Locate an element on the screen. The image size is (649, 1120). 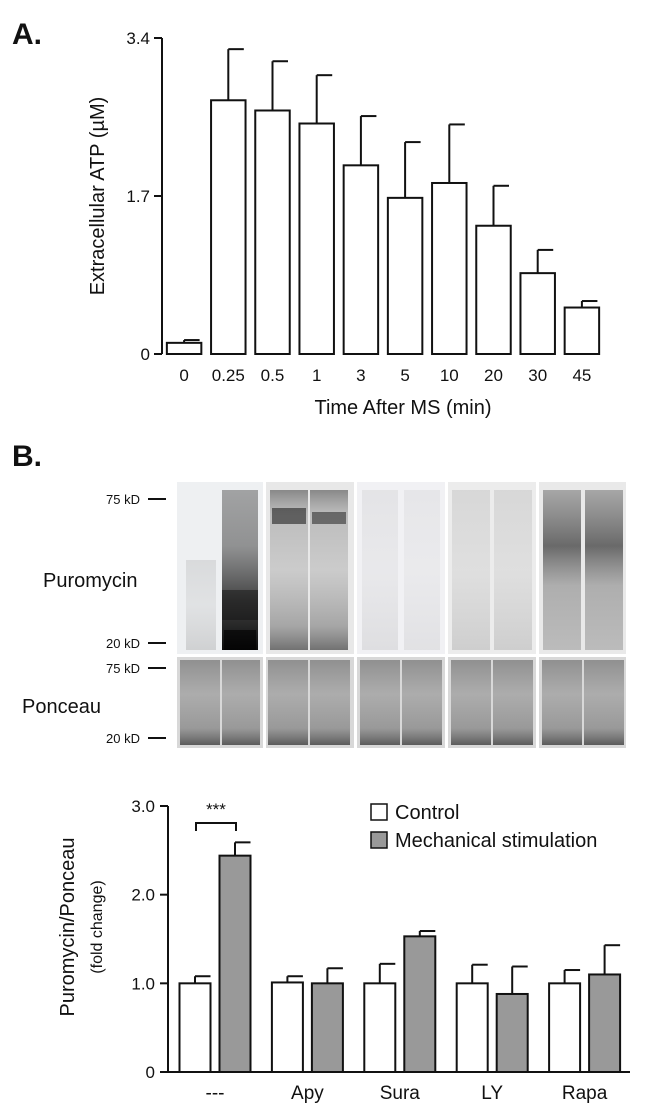
puromycin-blot is located at coordinates (401, 568).